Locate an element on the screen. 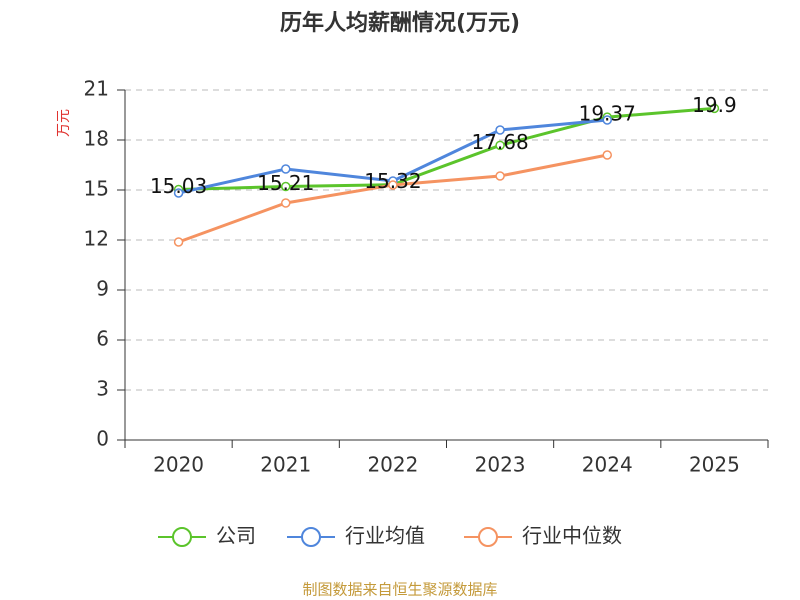  y-tick-label: 15 is located at coordinates (96, 189).